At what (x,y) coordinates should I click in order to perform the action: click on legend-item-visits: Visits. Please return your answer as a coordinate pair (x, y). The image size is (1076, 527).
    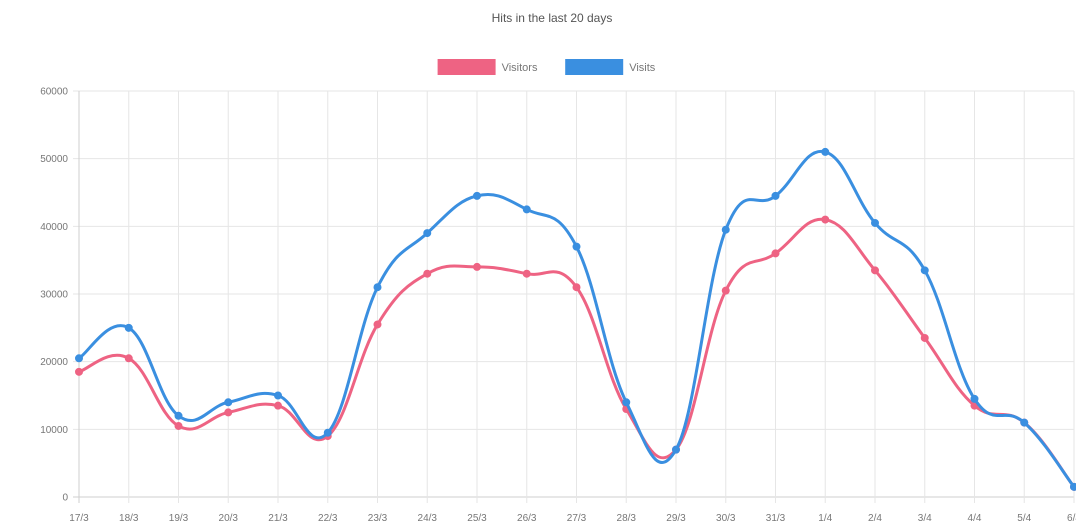
    Looking at the image, I should click on (610, 67).